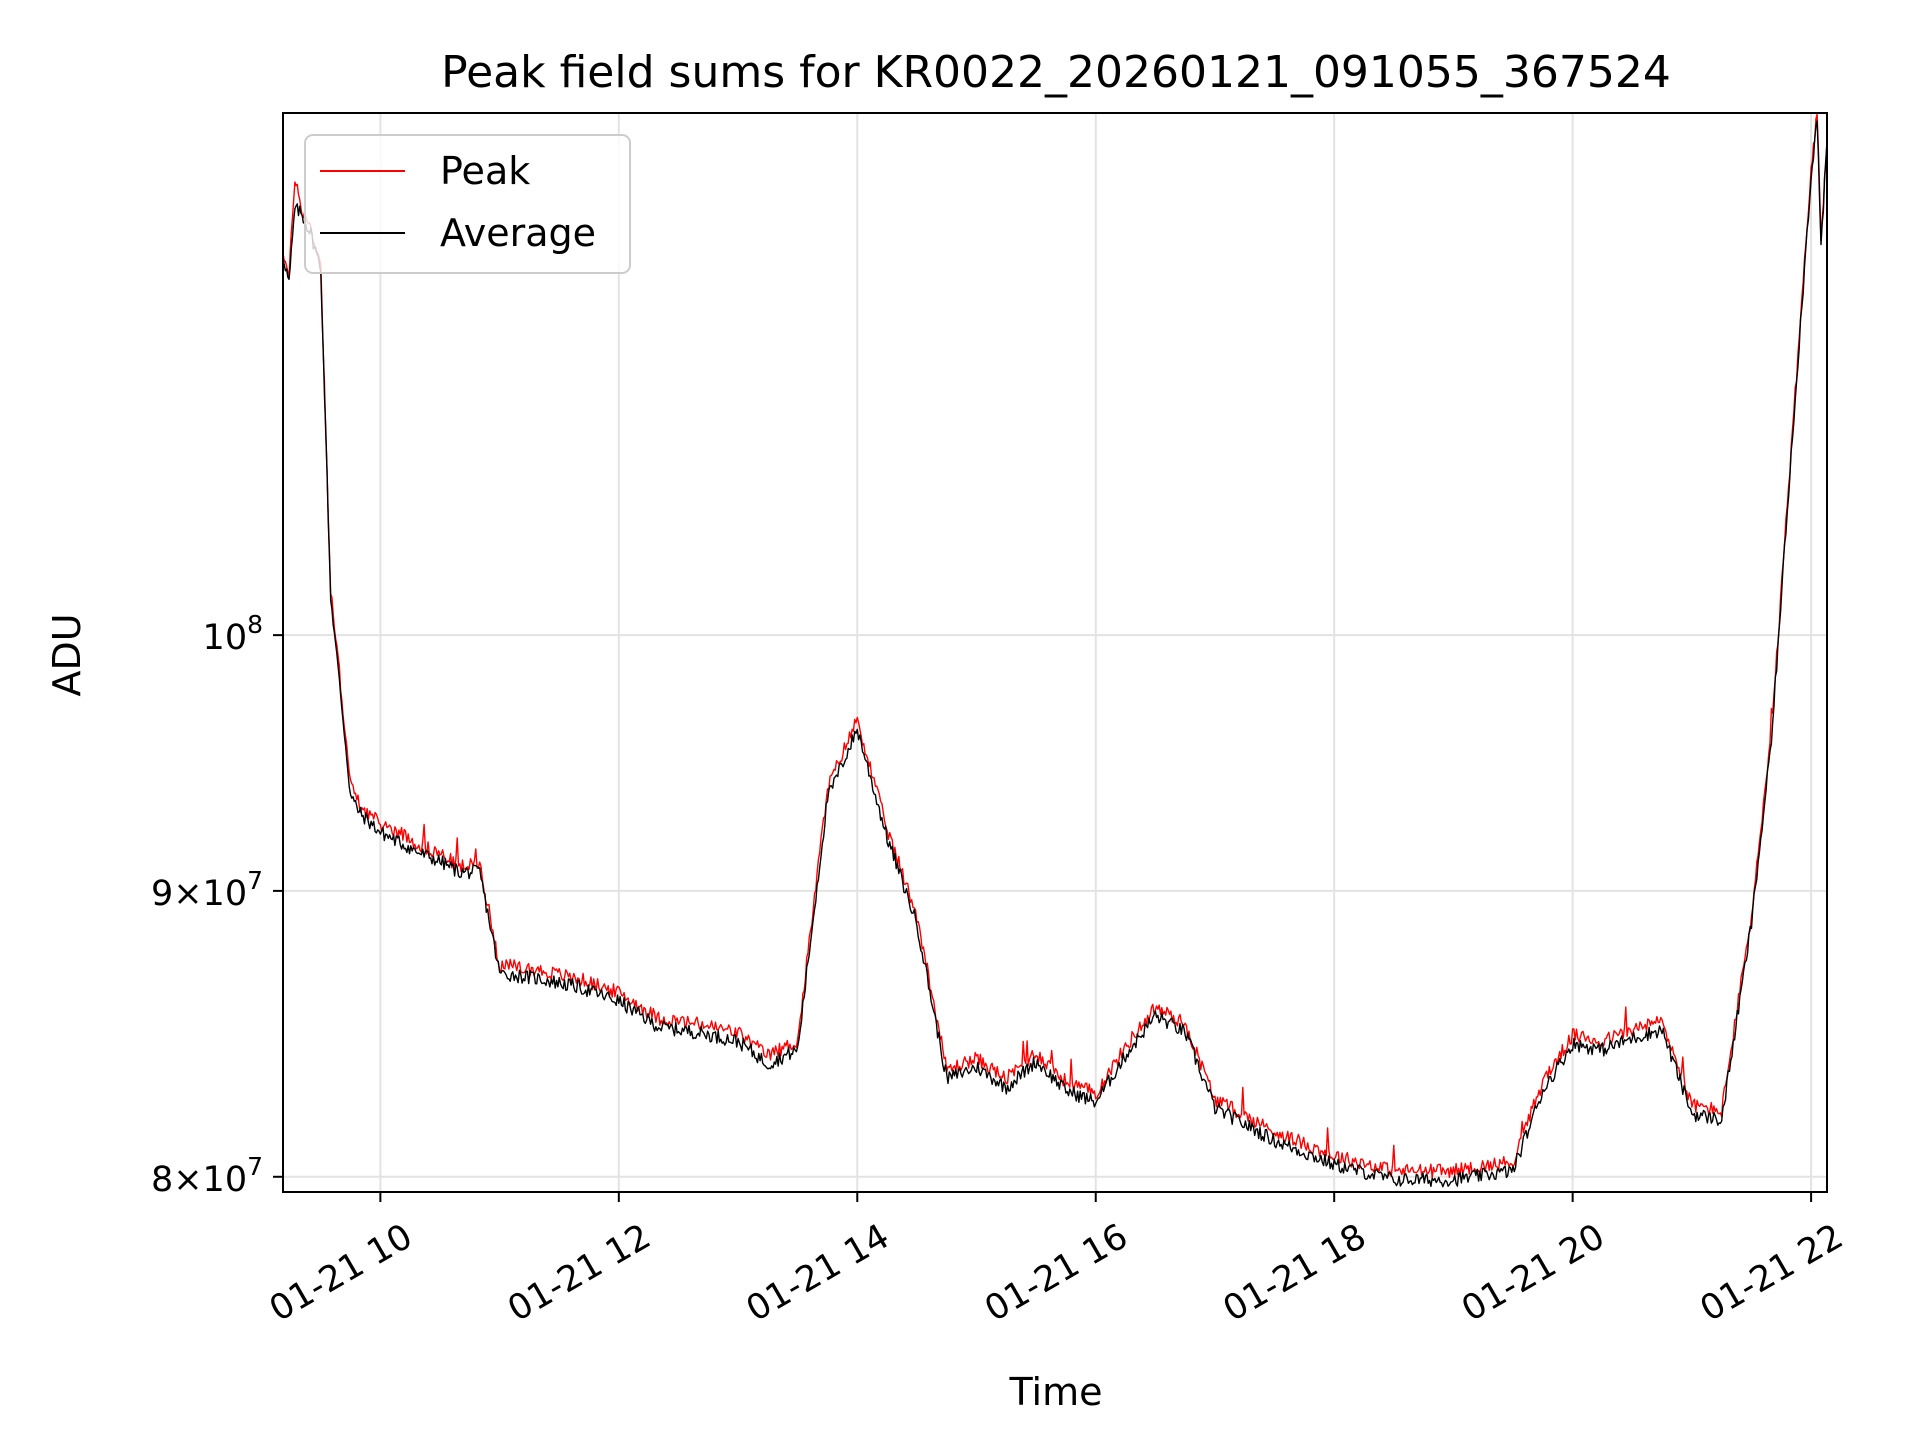  What do you see at coordinates (233, 634) in the screenshot?
I see `y-tick-label: 108` at bounding box center [233, 634].